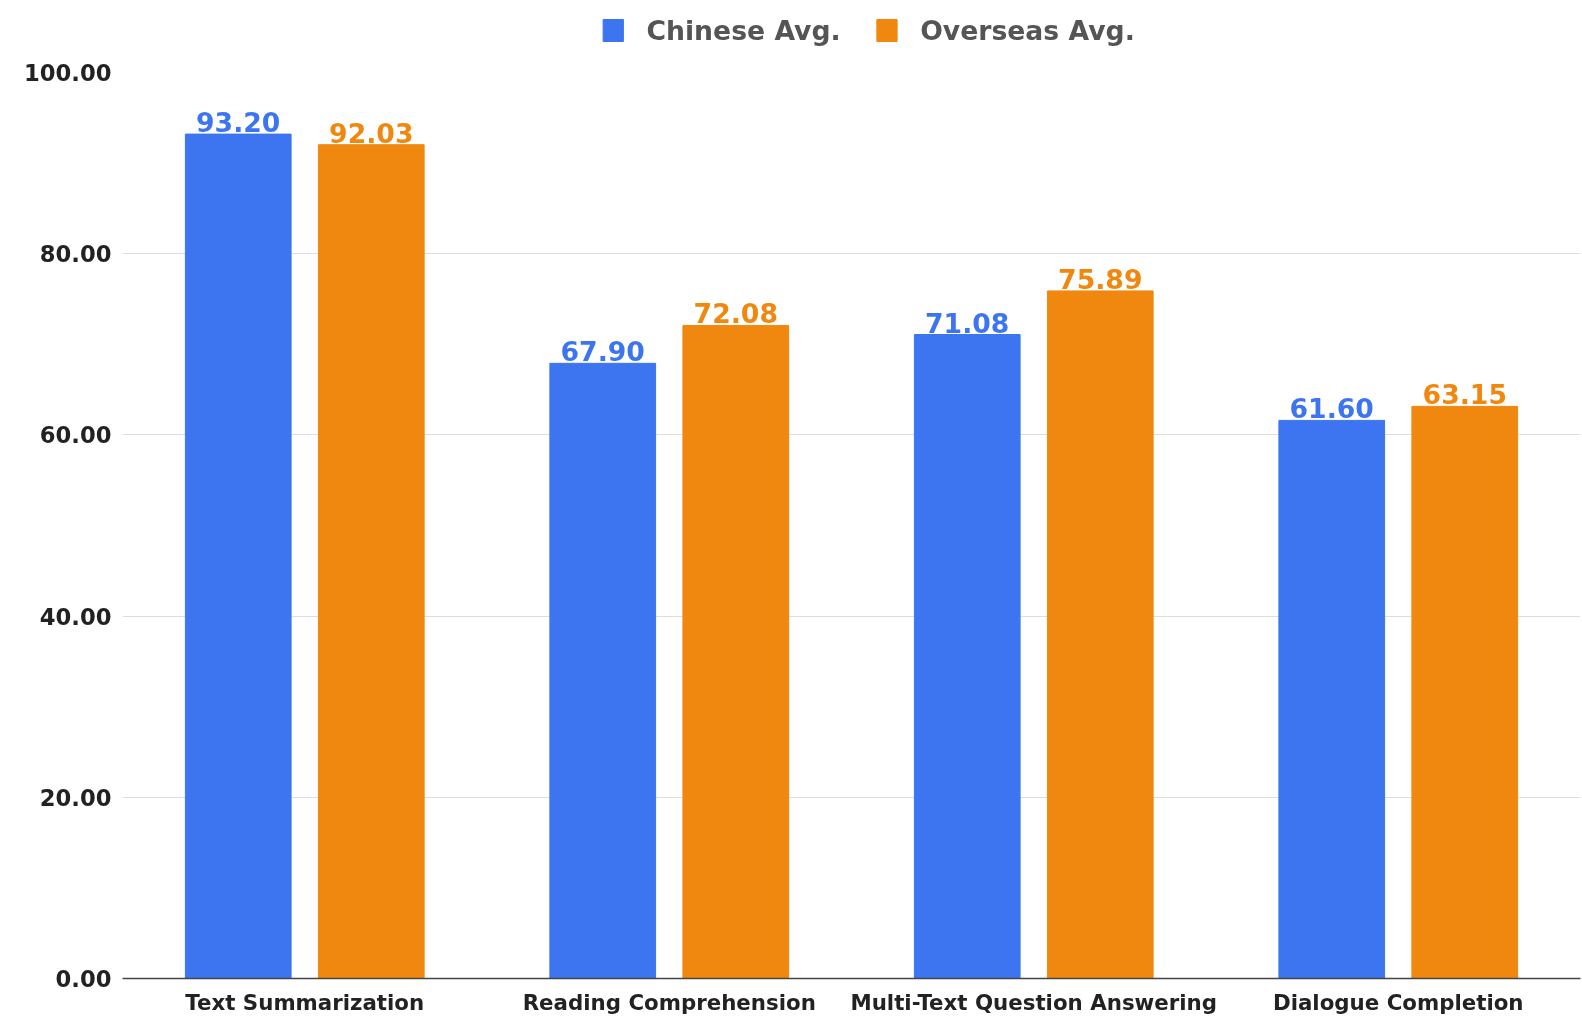  I want to click on y-tick-label: 60.00, so click(75, 435).